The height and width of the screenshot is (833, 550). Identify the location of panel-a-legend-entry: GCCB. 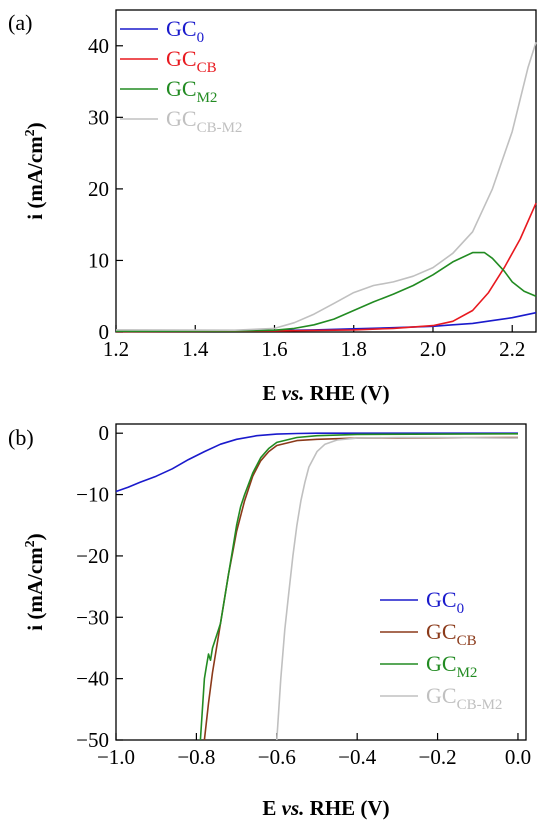
(191, 61).